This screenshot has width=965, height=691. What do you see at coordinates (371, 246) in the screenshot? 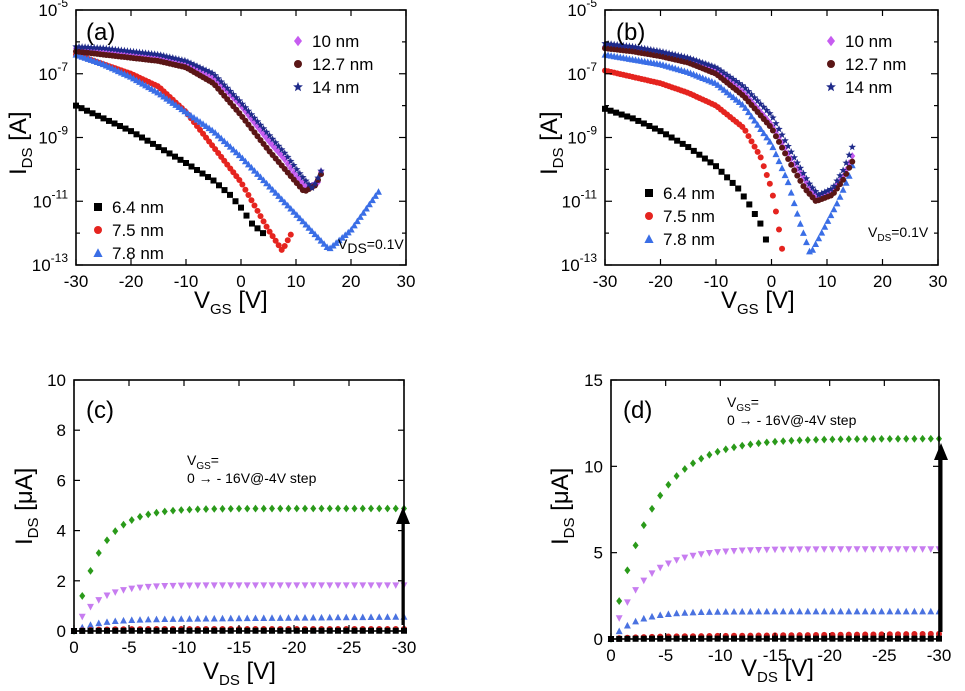
I see `vds-annotation: VDS=0.1V` at bounding box center [371, 246].